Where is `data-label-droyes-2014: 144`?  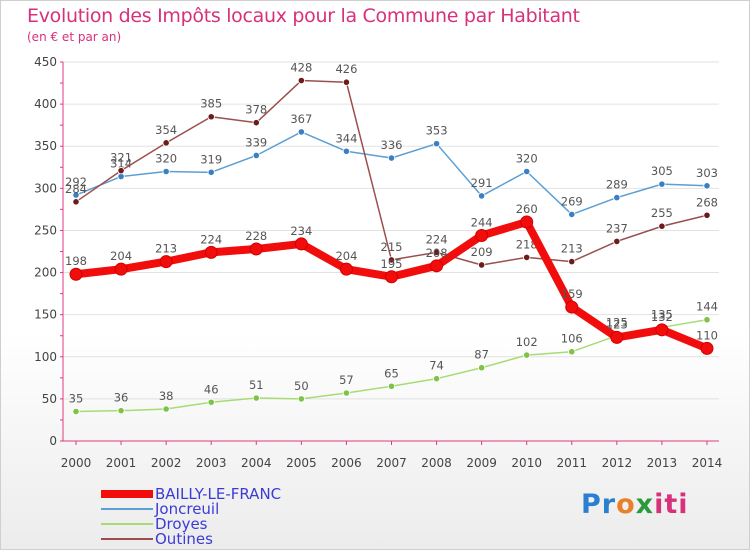 data-label-droyes-2014: 144 is located at coordinates (707, 307).